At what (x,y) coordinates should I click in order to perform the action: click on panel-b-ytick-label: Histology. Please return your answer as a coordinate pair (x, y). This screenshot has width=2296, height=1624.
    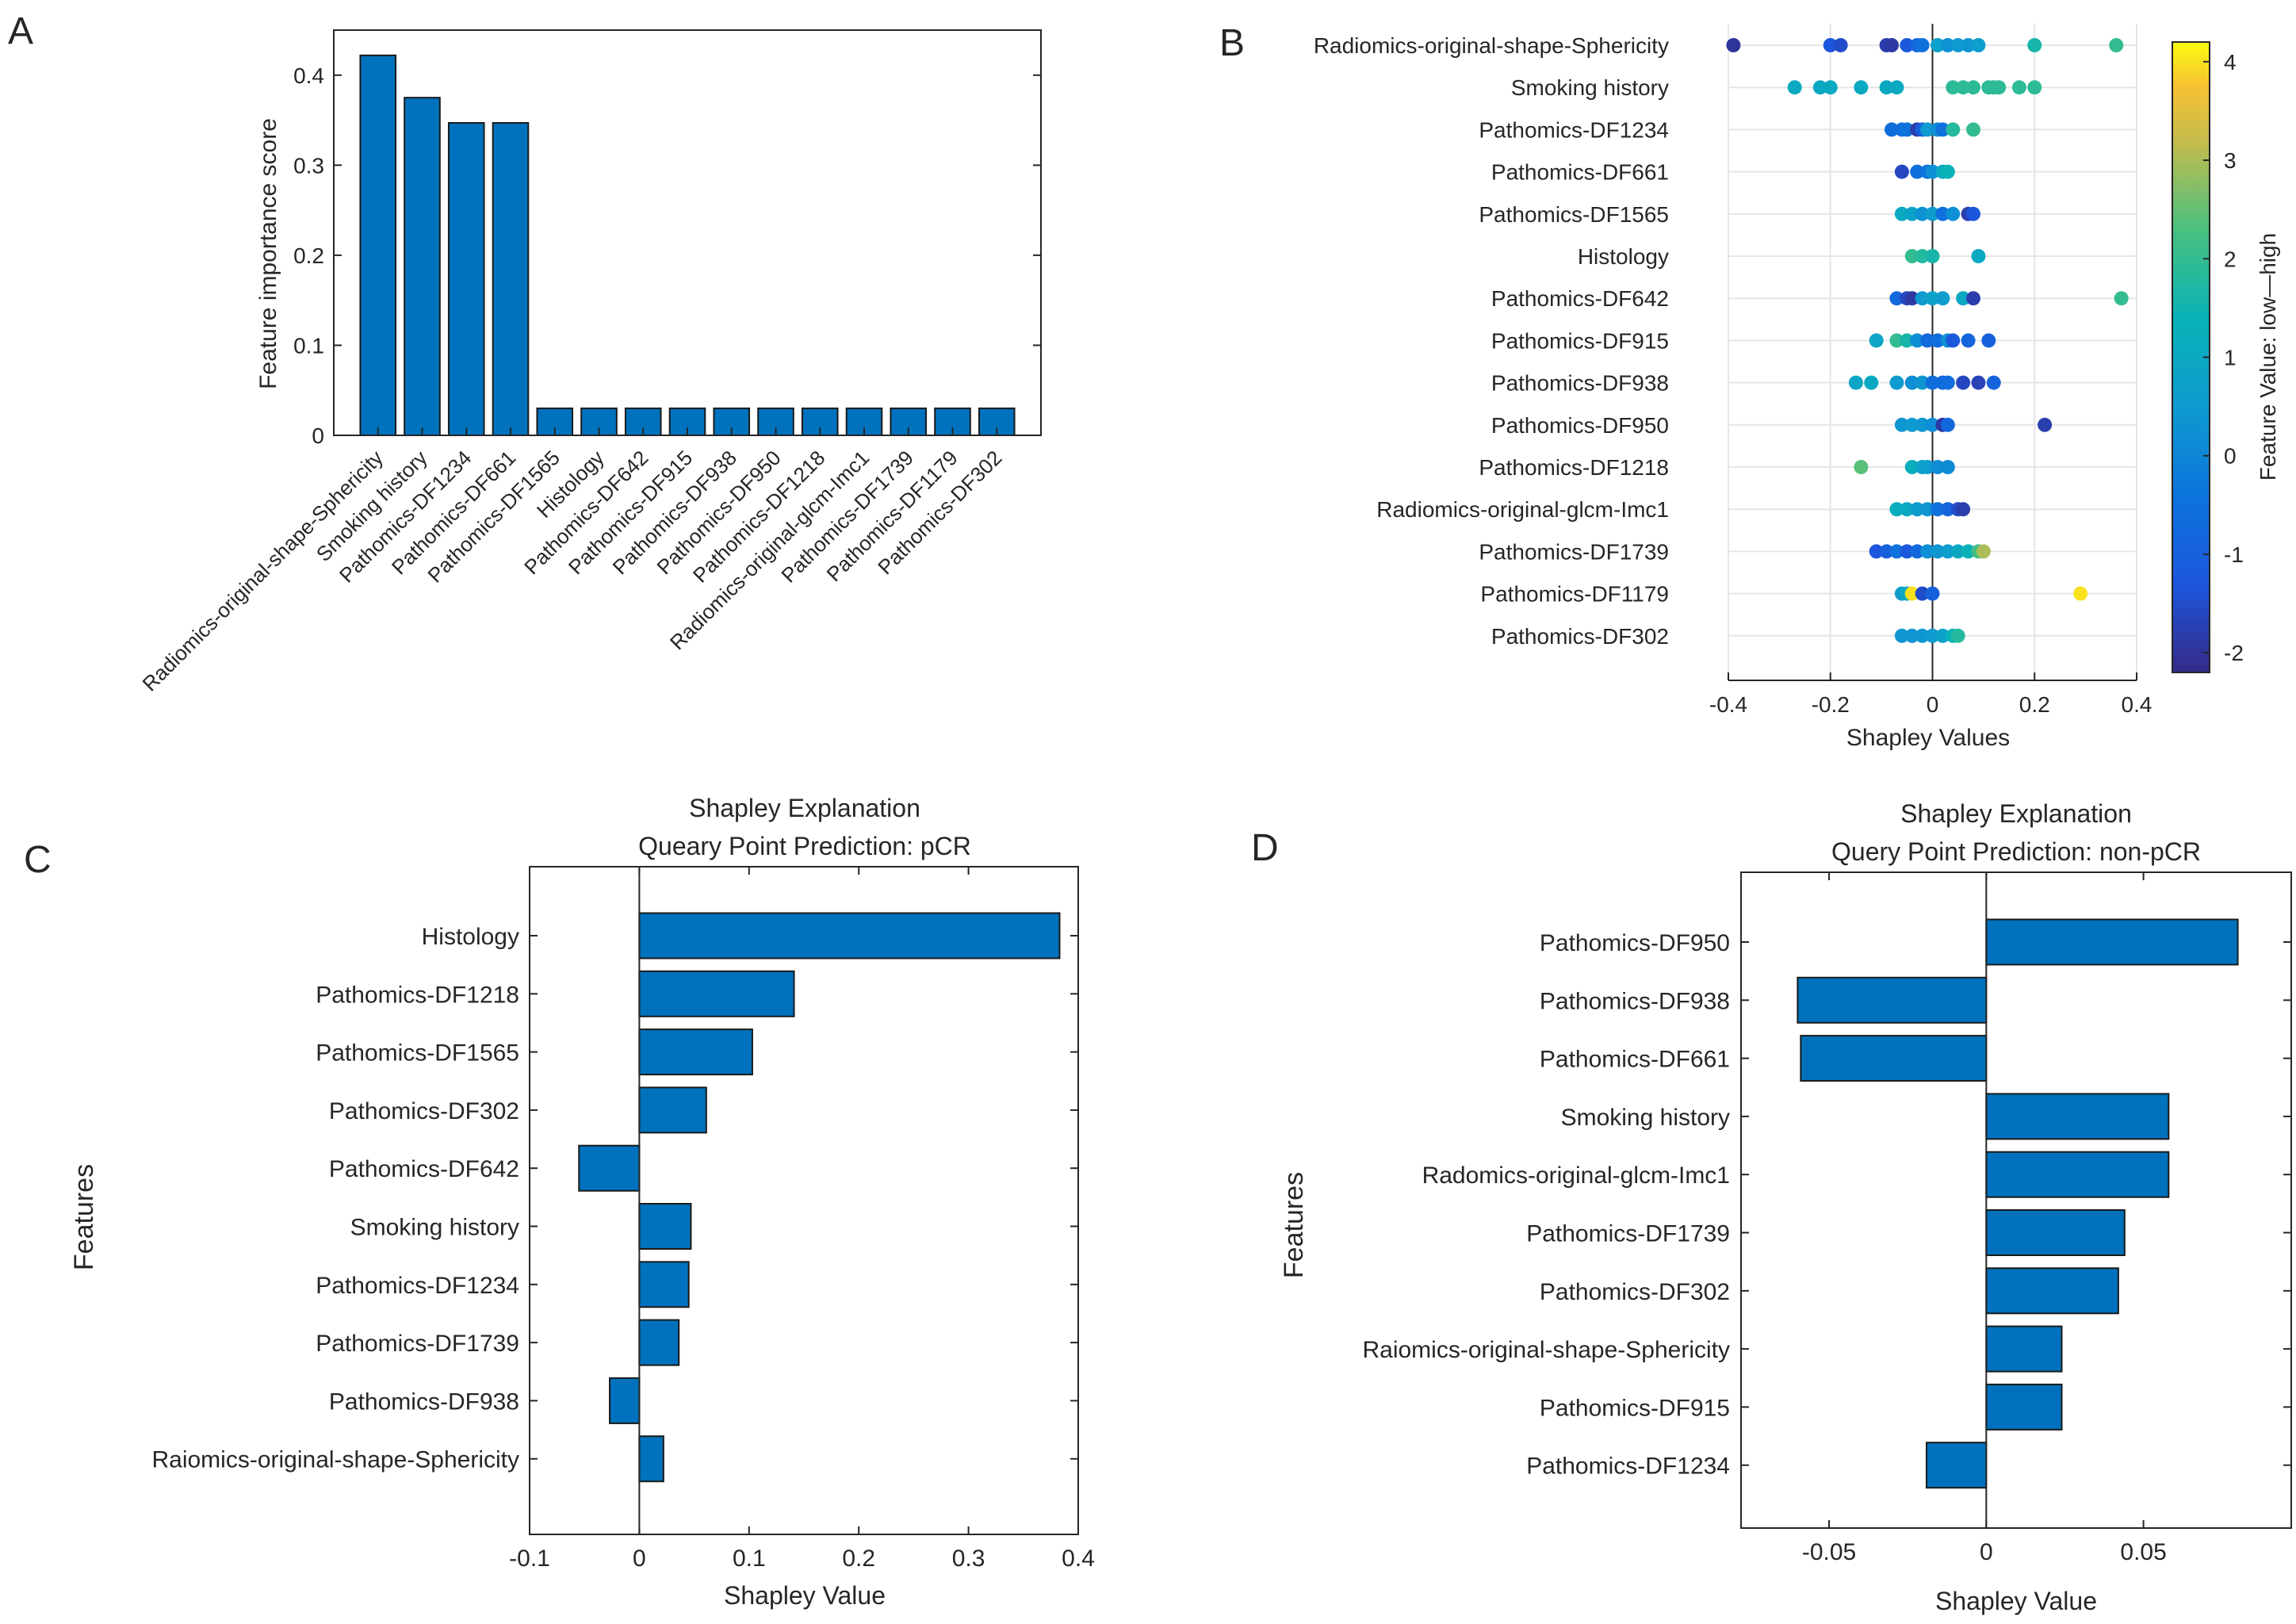
    Looking at the image, I should click on (1624, 256).